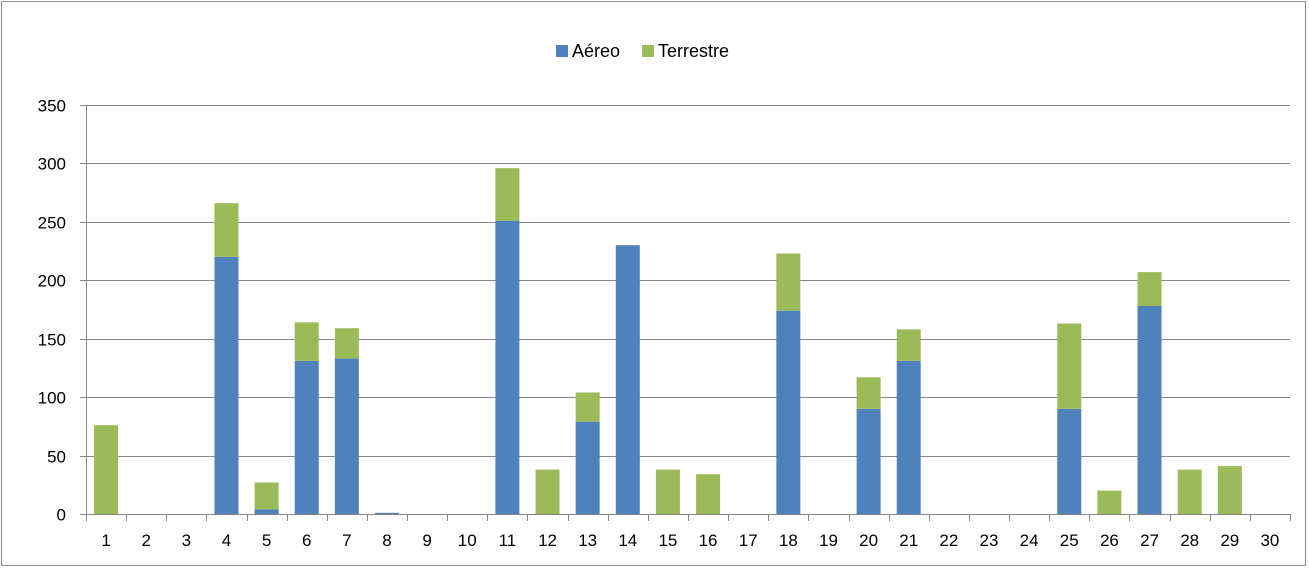 This screenshot has height=568, width=1309. Describe the element at coordinates (828, 540) in the screenshot. I see `x-tick-label: 19` at that location.